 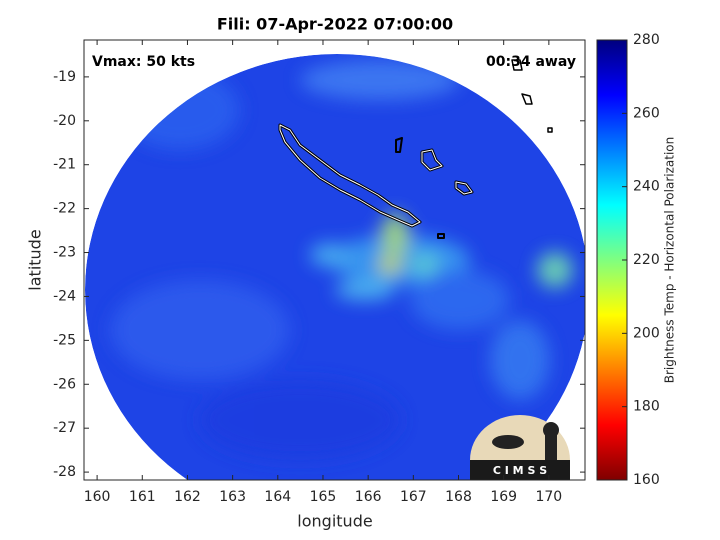 What do you see at coordinates (64, 472) in the screenshot?
I see `y-tick-label: -28` at bounding box center [64, 472].